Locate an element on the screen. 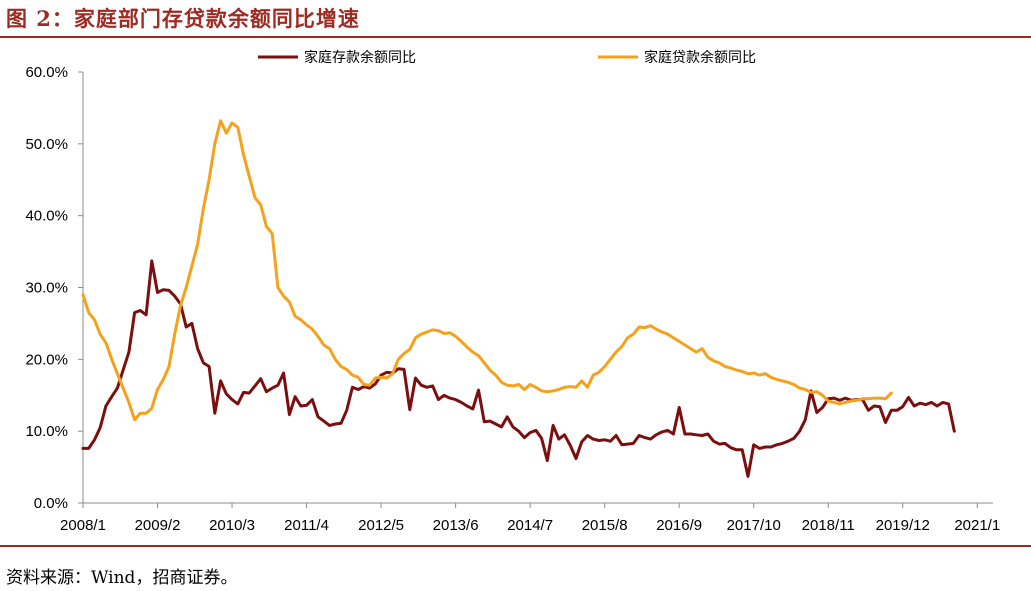 The height and width of the screenshot is (591, 1031). x-tick-label: 2021/1 is located at coordinates (977, 525).